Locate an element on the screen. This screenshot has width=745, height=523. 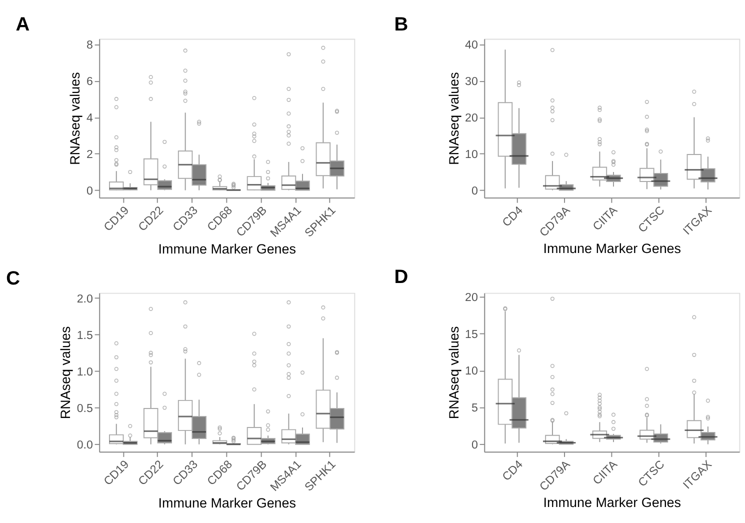
y-tick-label: 4 is located at coordinates (90, 118).